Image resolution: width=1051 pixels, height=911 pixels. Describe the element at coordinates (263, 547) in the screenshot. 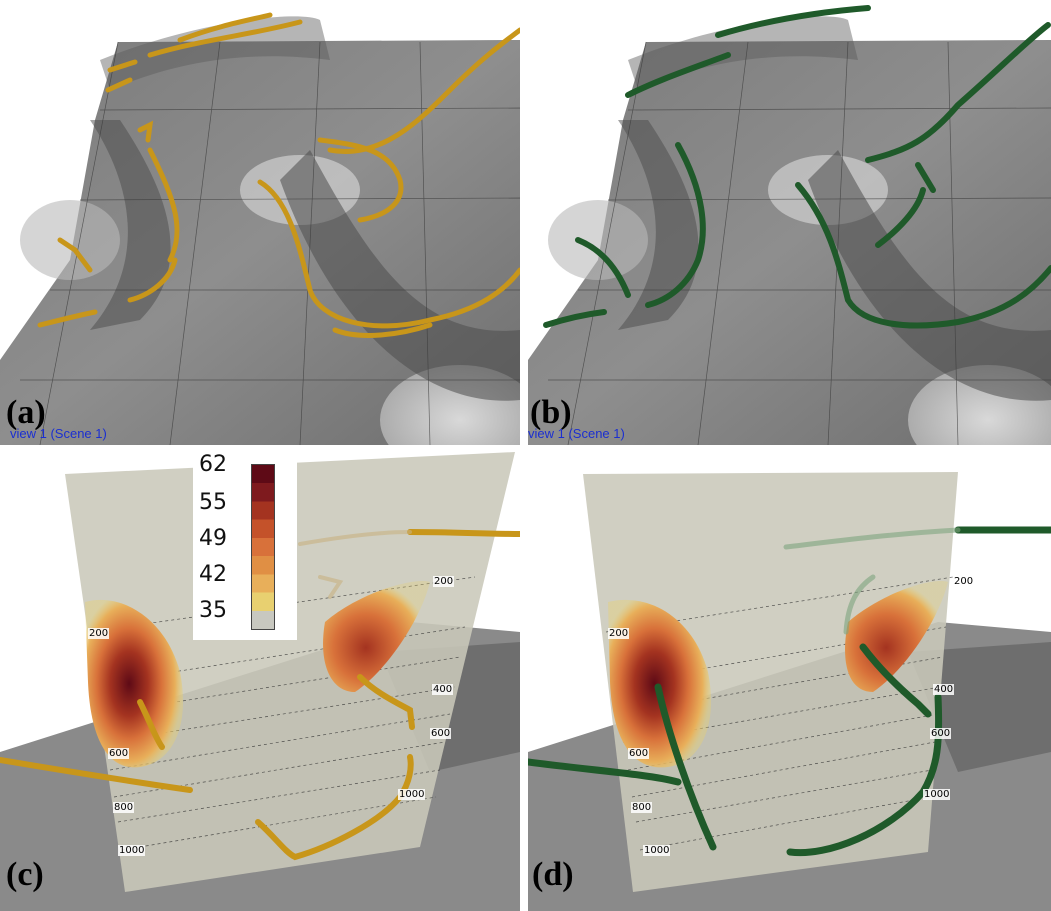

I see `legend-color-bar` at that location.